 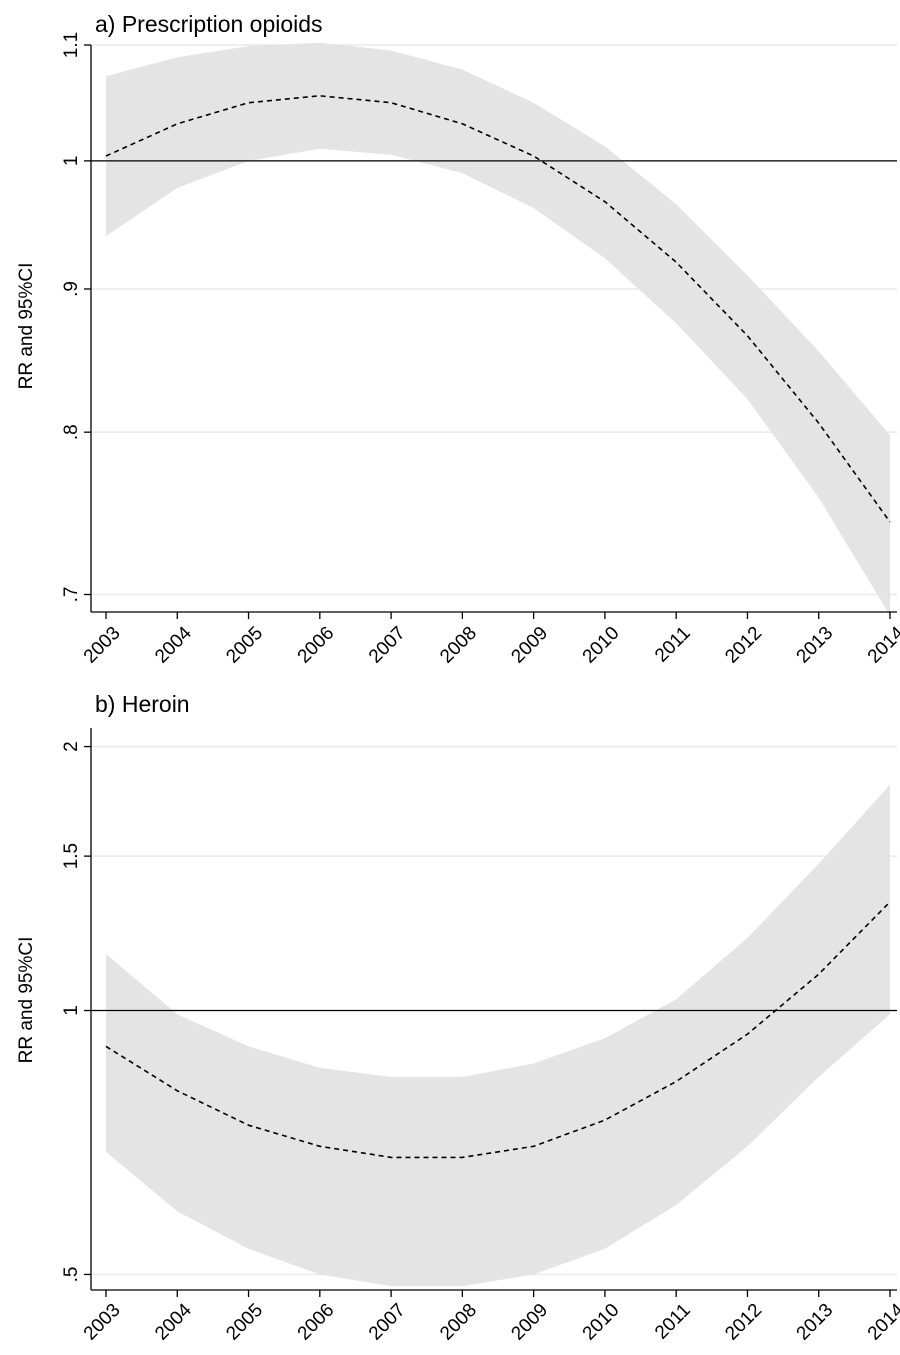 I want to click on y-tick-label: .8, so click(x=71, y=432).